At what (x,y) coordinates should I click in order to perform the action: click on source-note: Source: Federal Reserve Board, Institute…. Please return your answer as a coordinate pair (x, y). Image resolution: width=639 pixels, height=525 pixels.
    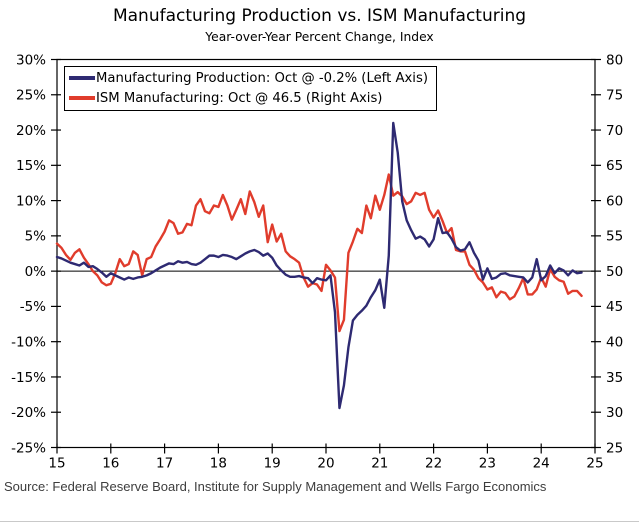
    Looking at the image, I should click on (275, 486).